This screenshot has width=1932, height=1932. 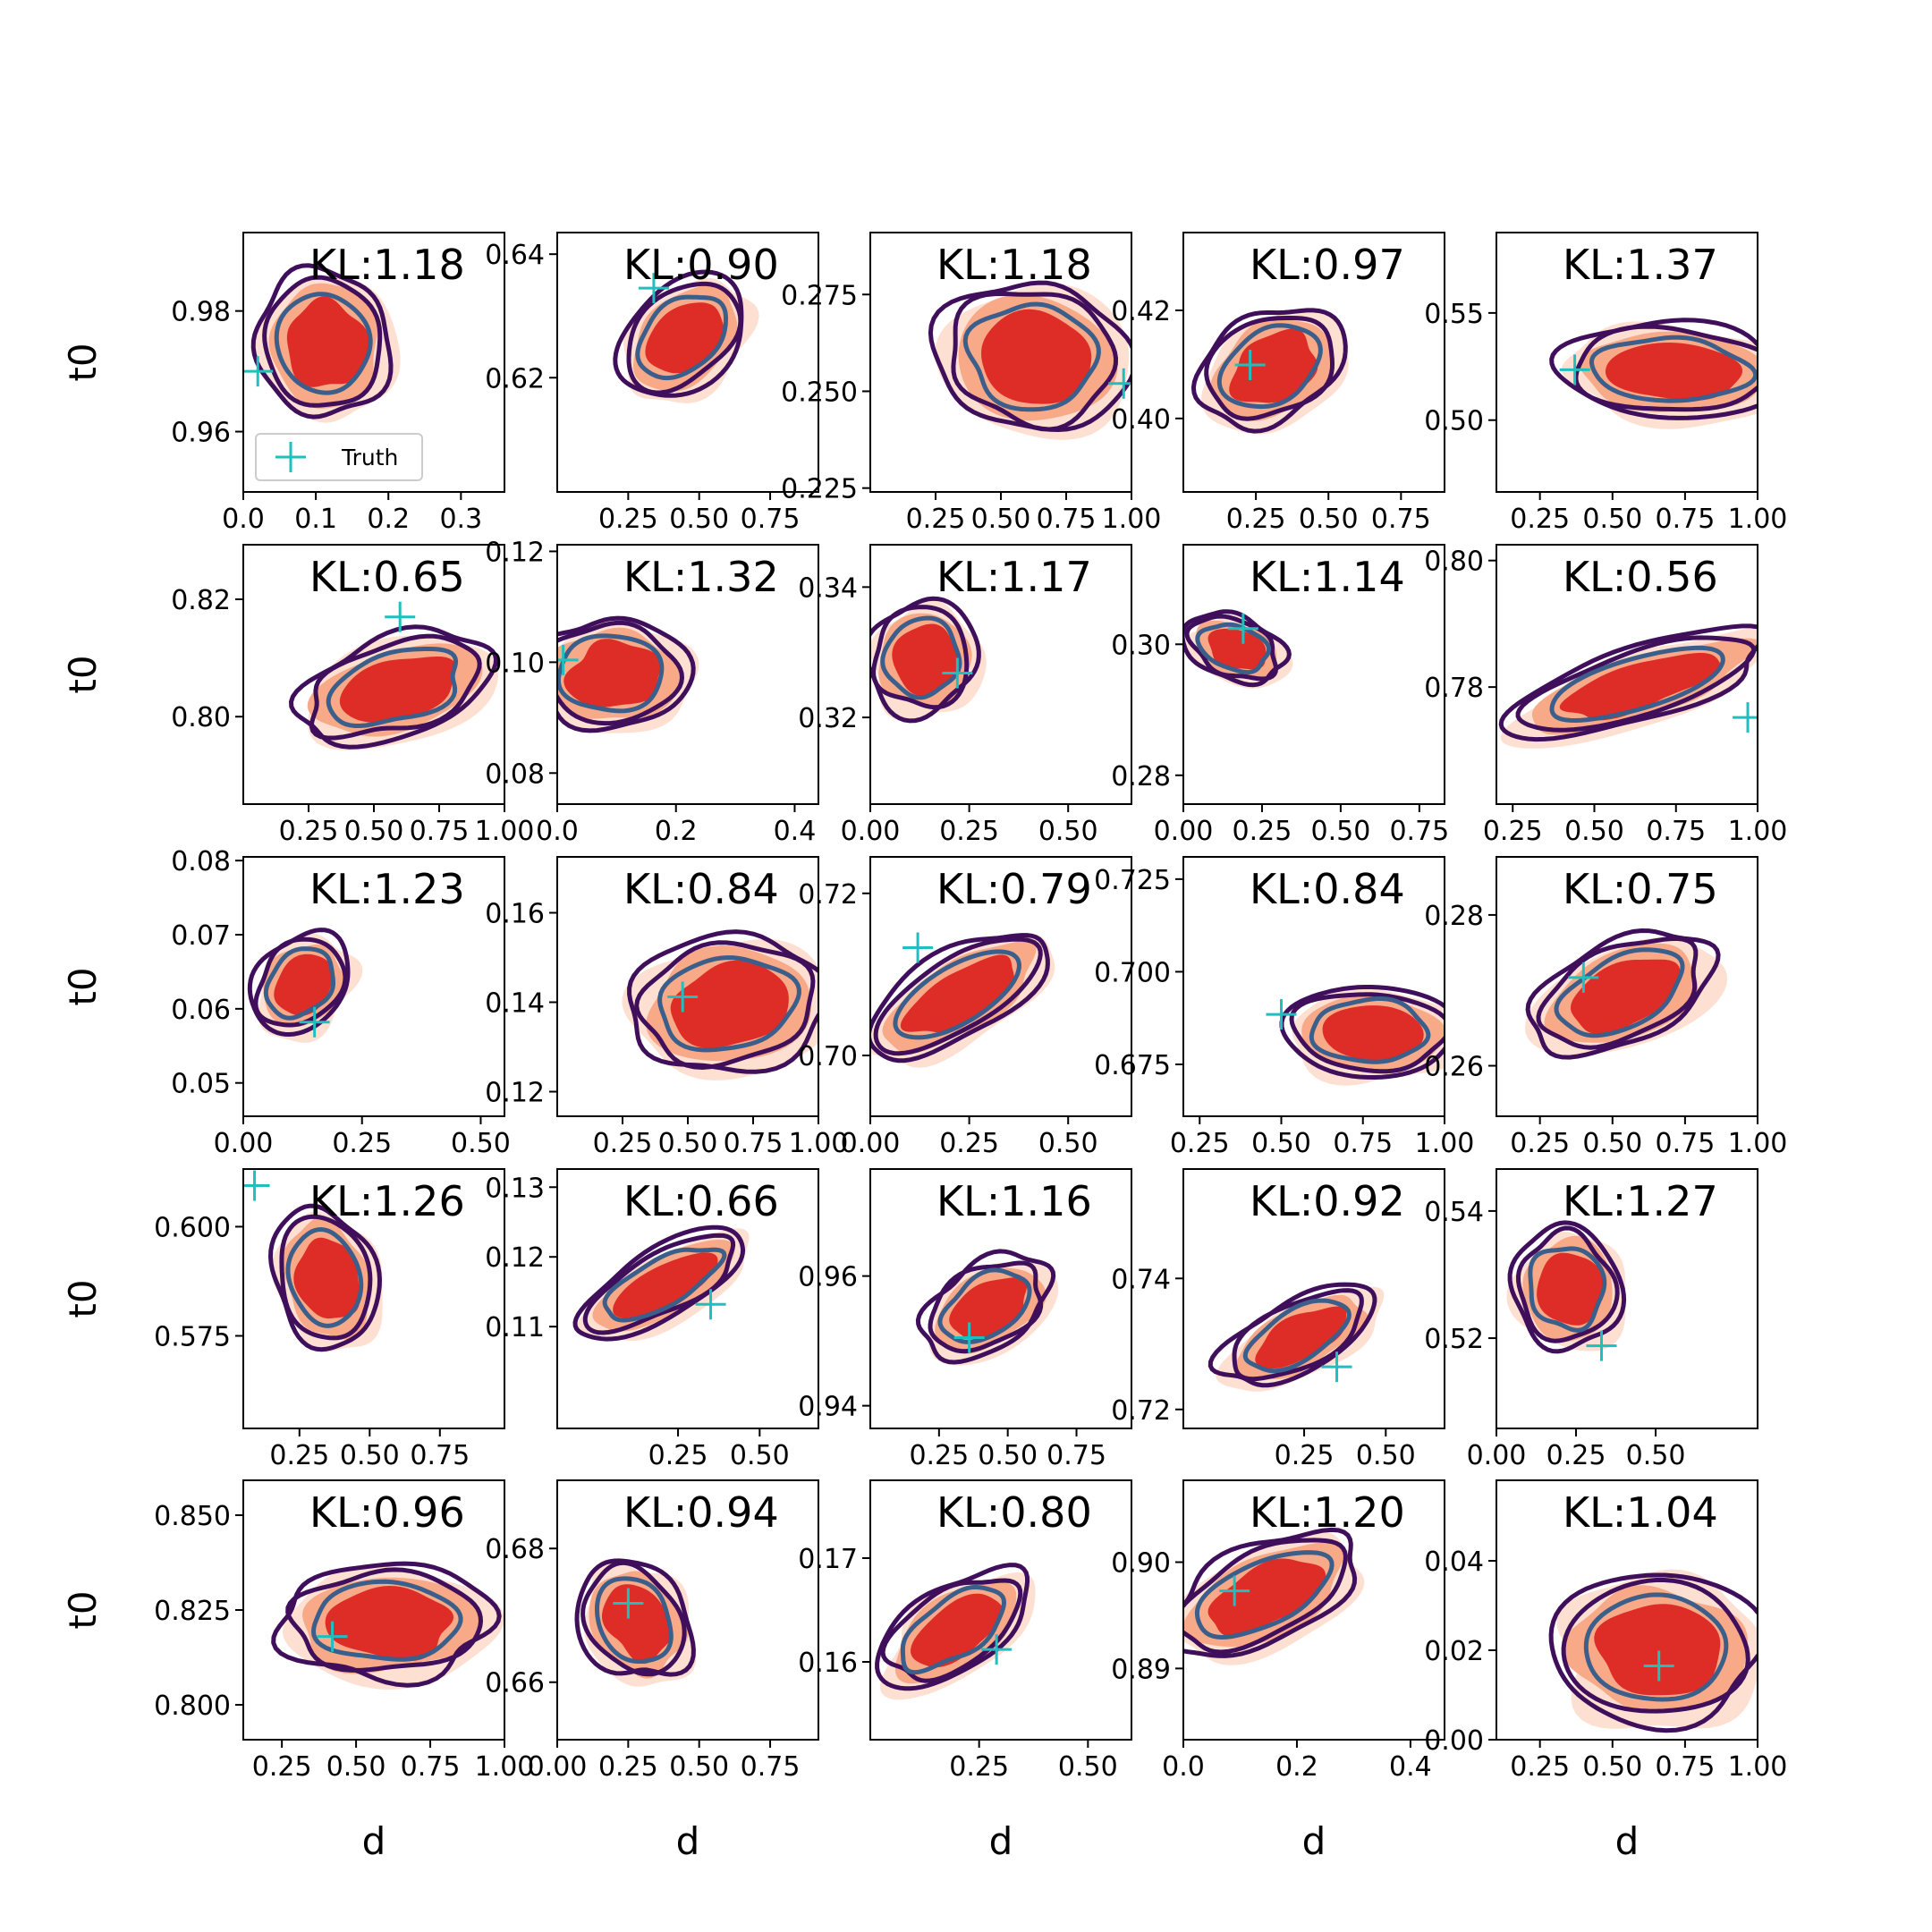 What do you see at coordinates (1014, 889) in the screenshot?
I see `kl-divergence-label: KL:0.79` at bounding box center [1014, 889].